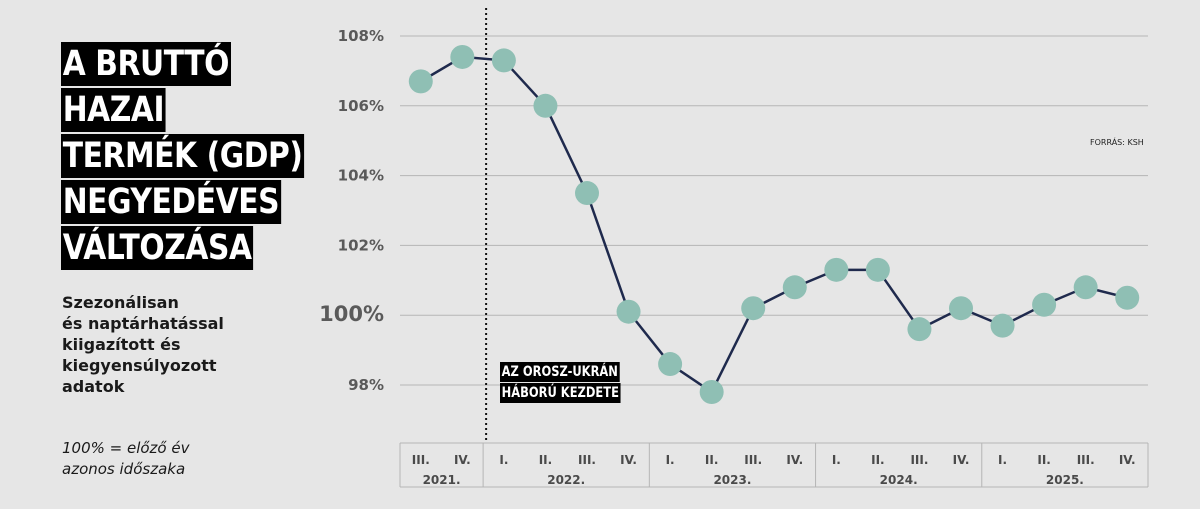 The width and height of the screenshot is (1200, 509). Describe the element at coordinates (628, 460) in the screenshot. I see `quarter-label-5: IV.` at that location.